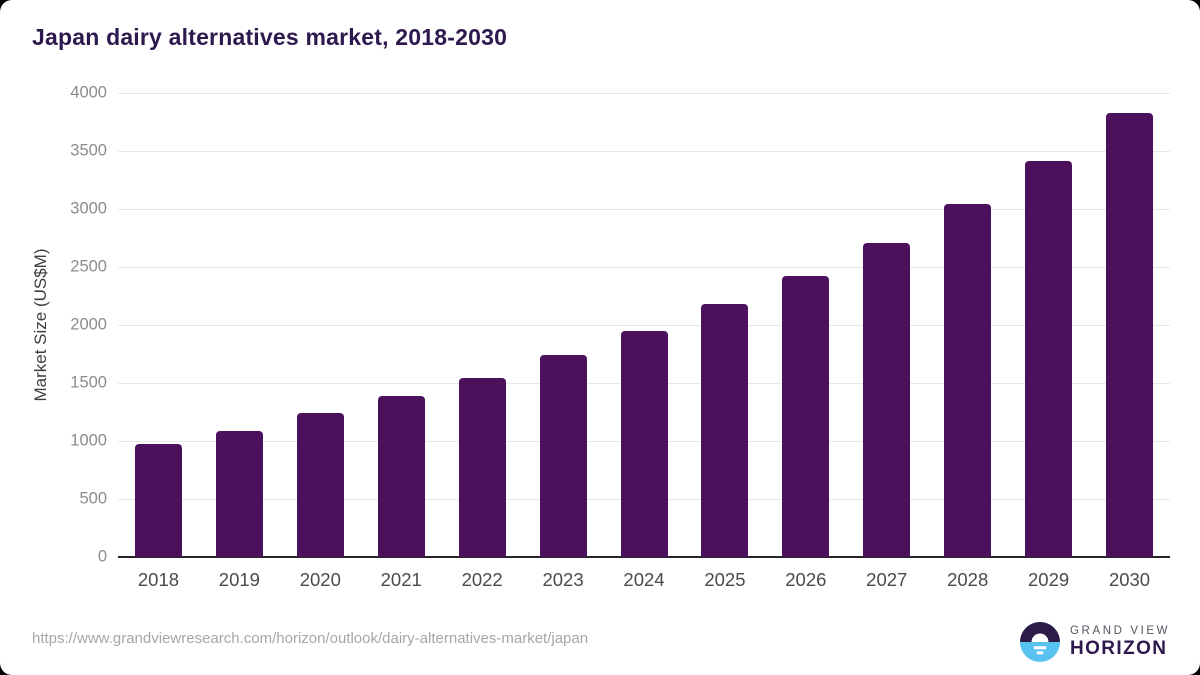 This screenshot has width=1200, height=675. I want to click on x-tick-label-2019: 2019, so click(239, 579).